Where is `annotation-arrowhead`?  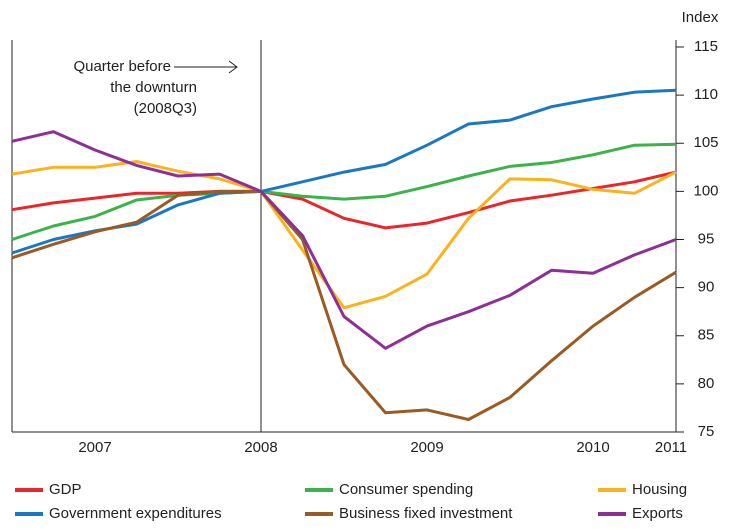 annotation-arrowhead is located at coordinates (233, 67).